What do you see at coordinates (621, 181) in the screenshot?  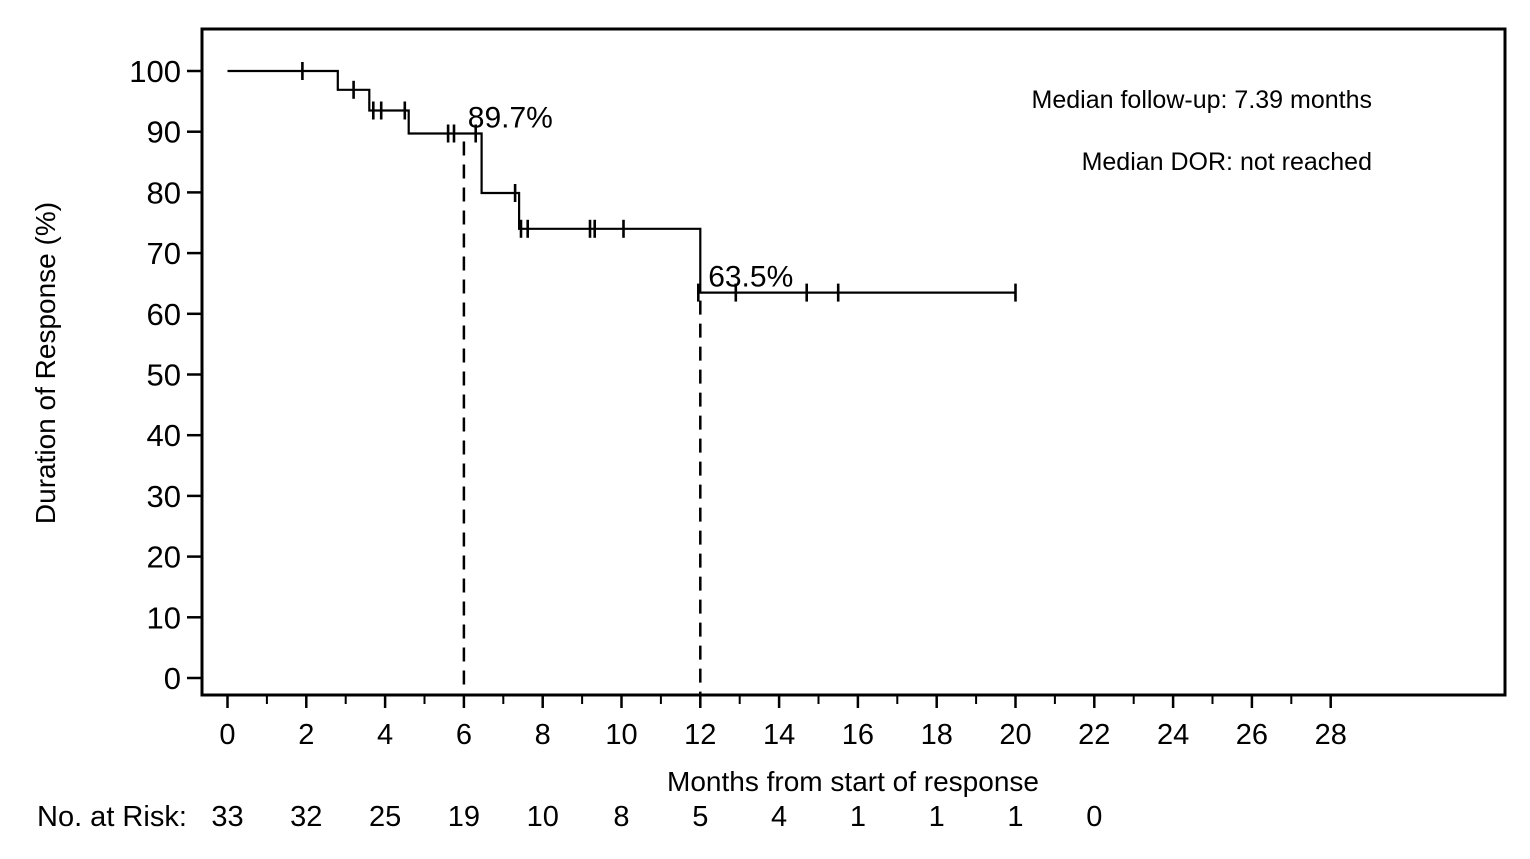 I see `km-step-curve` at bounding box center [621, 181].